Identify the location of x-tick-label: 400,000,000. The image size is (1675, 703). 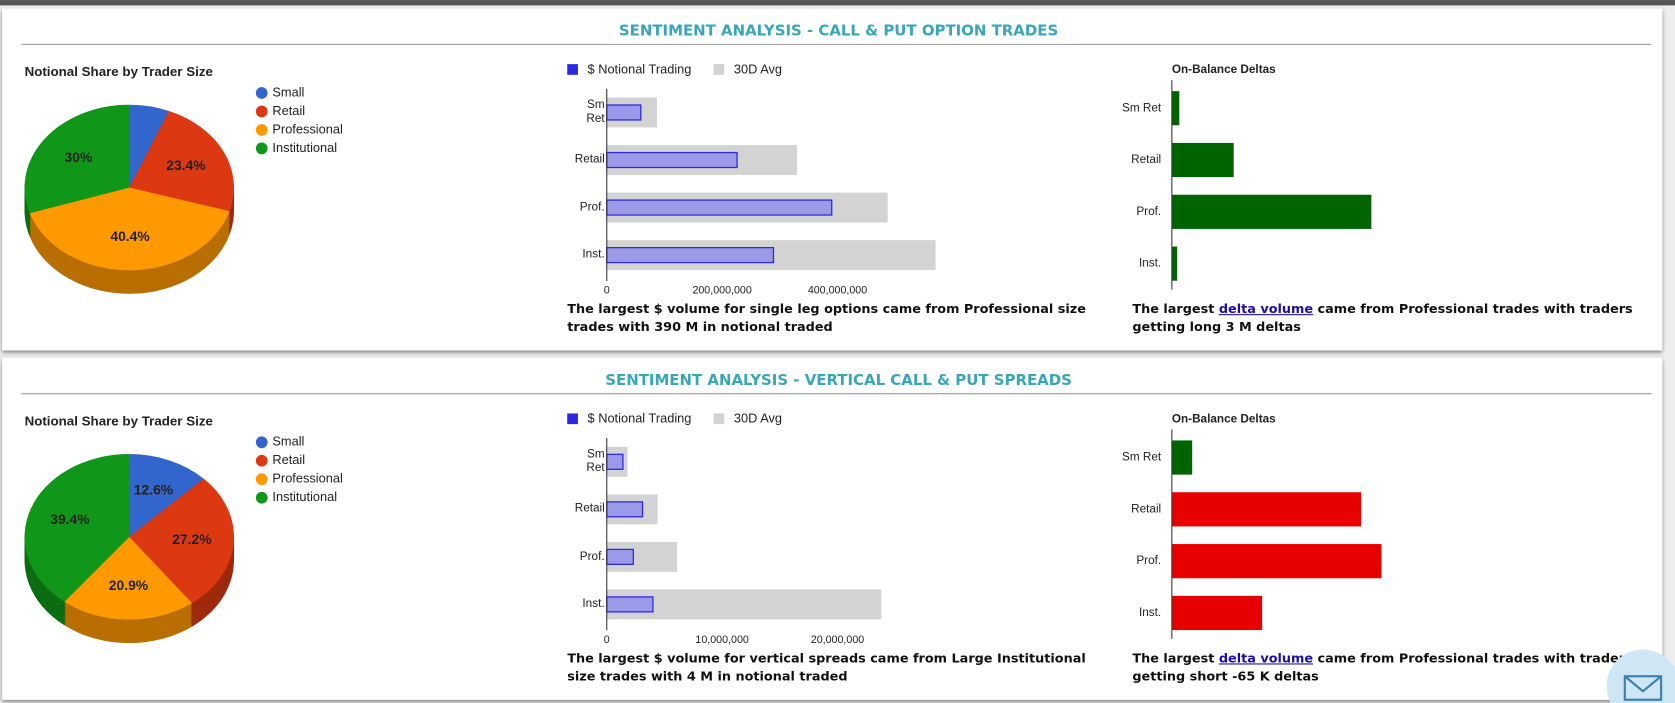
(837, 290).